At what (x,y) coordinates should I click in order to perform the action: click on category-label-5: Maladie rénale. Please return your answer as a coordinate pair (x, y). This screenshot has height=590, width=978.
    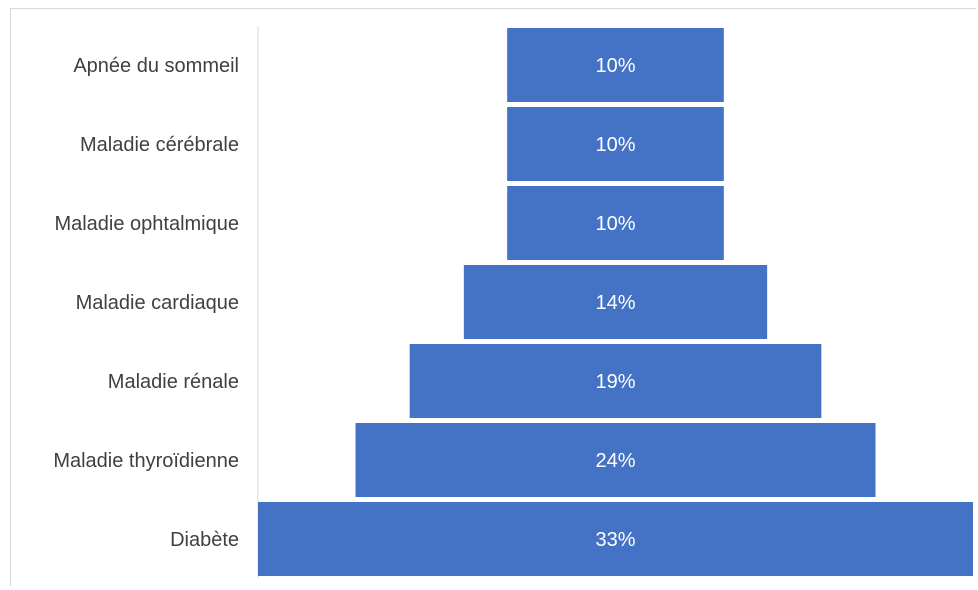
    Looking at the image, I should click on (173, 382).